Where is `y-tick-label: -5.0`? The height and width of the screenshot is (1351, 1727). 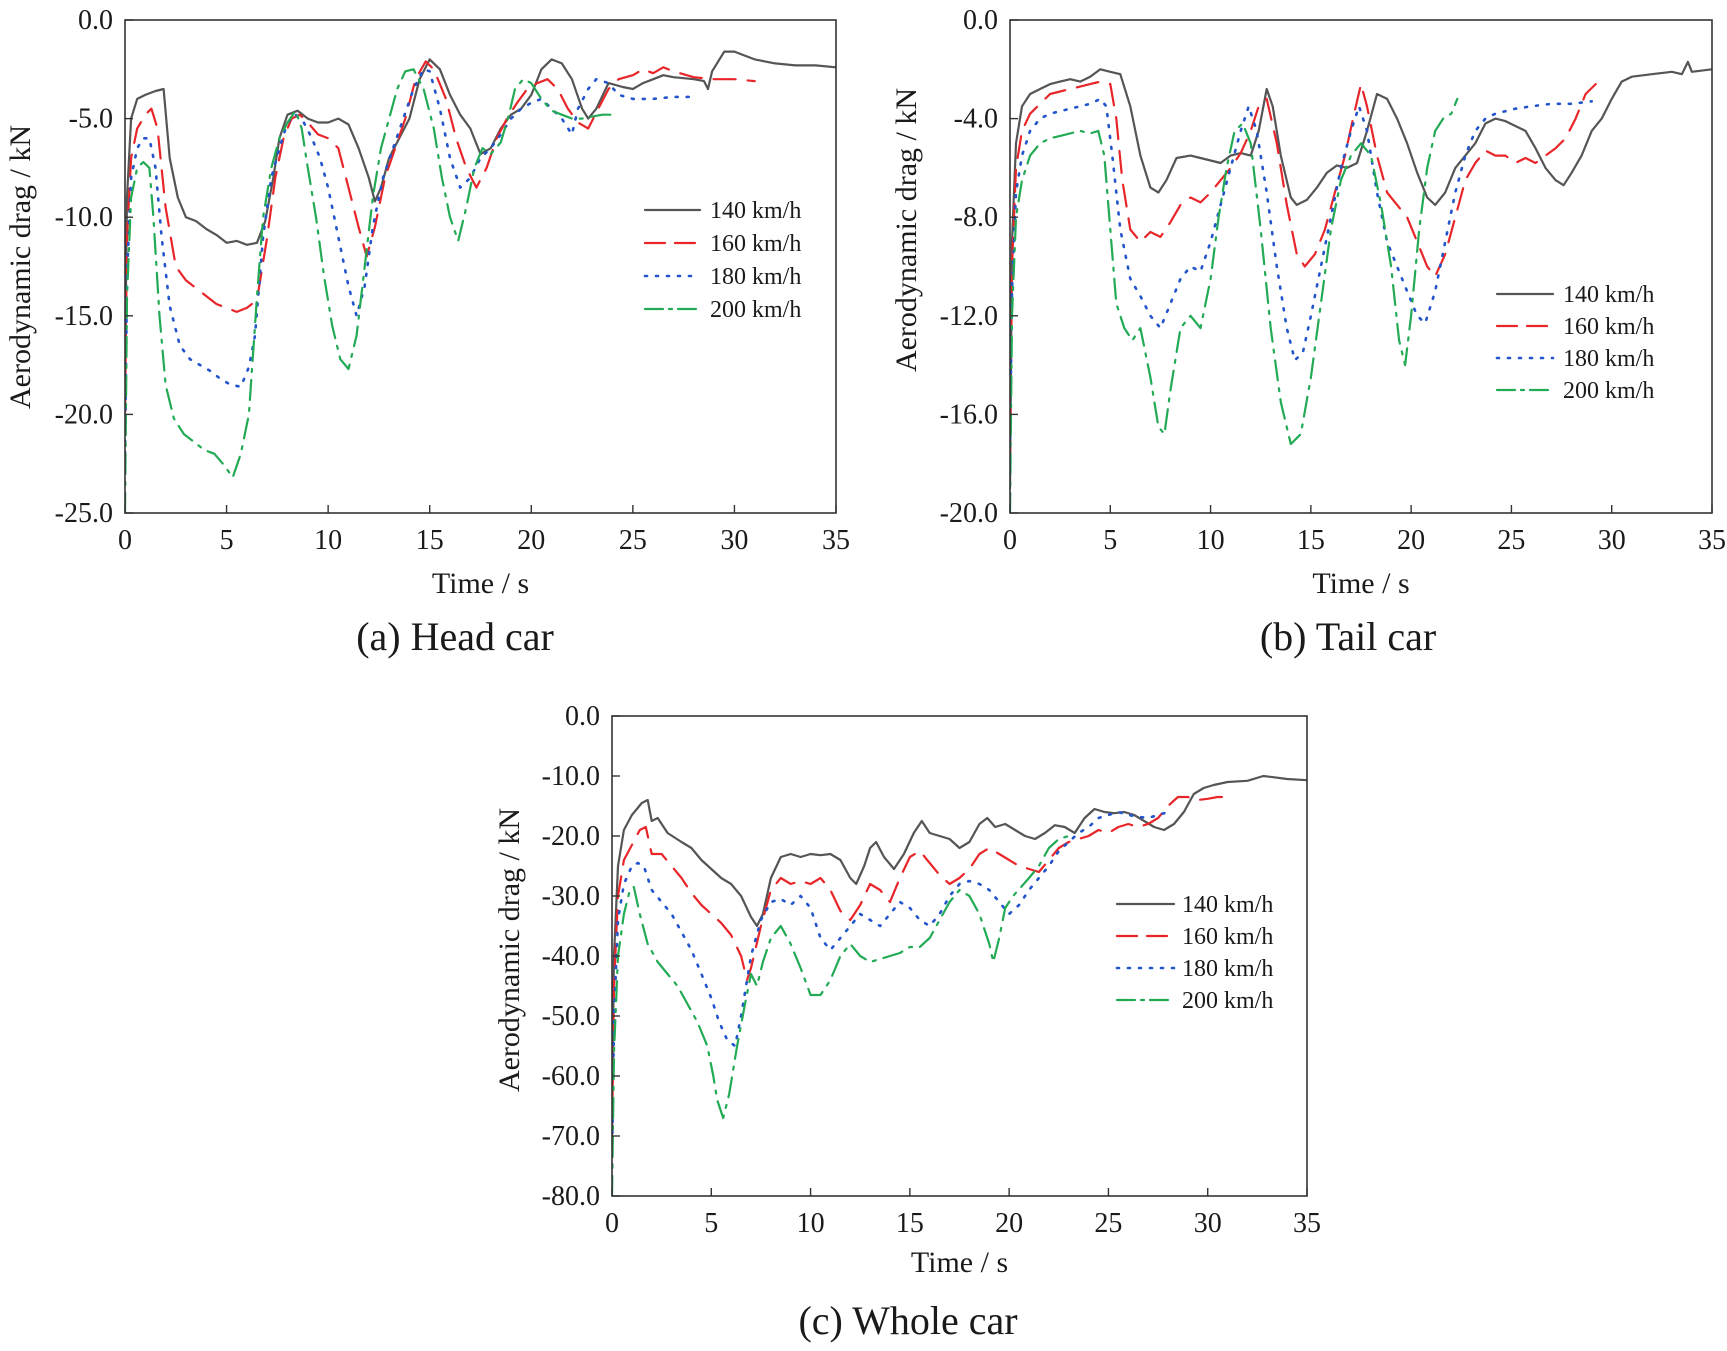 y-tick-label: -5.0 is located at coordinates (91, 119).